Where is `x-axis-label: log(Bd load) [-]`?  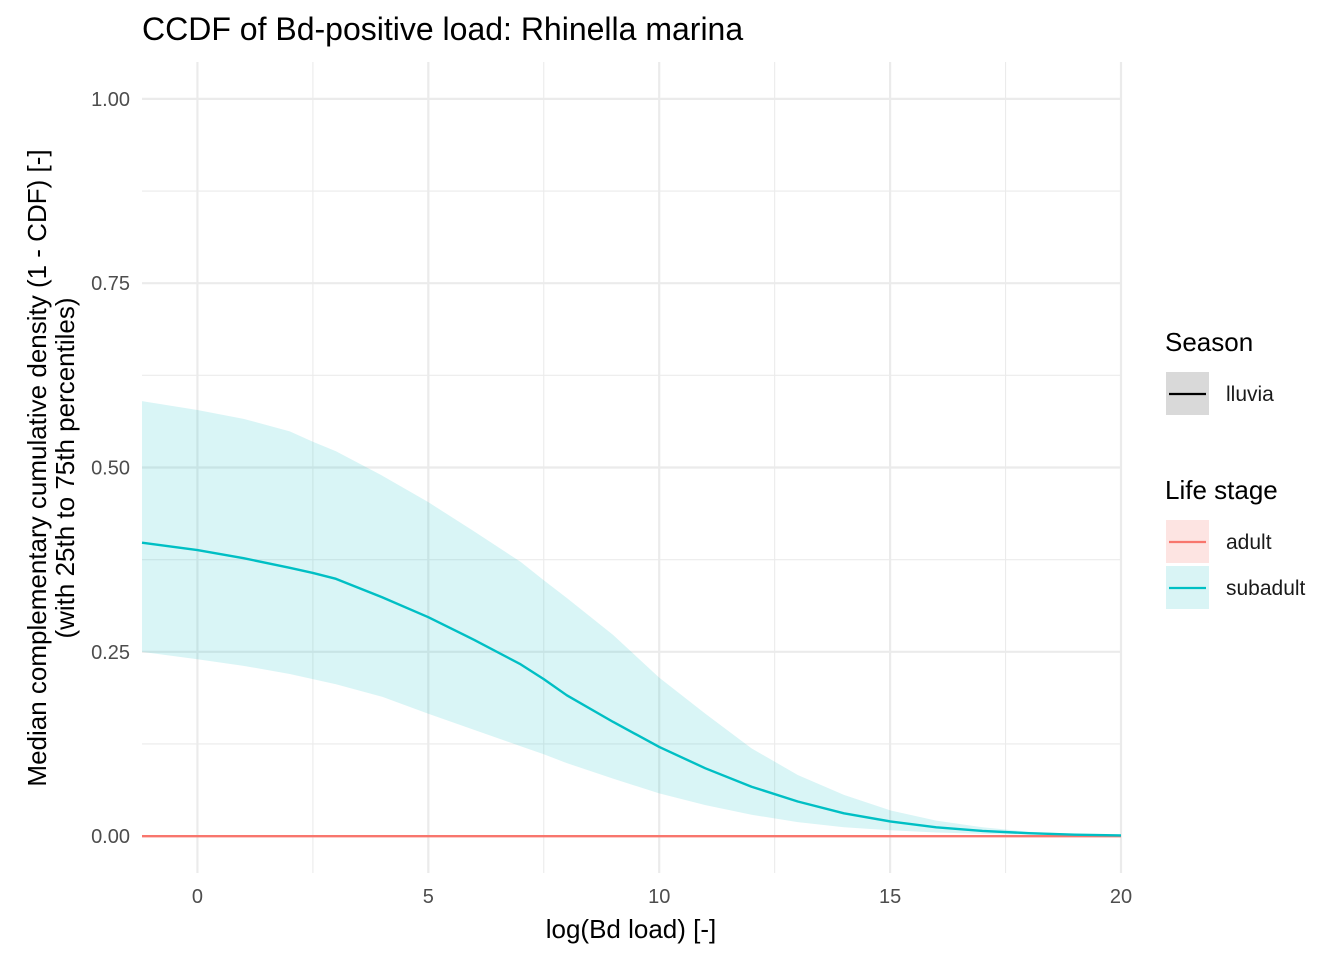 x-axis-label: log(Bd load) [-] is located at coordinates (631, 929).